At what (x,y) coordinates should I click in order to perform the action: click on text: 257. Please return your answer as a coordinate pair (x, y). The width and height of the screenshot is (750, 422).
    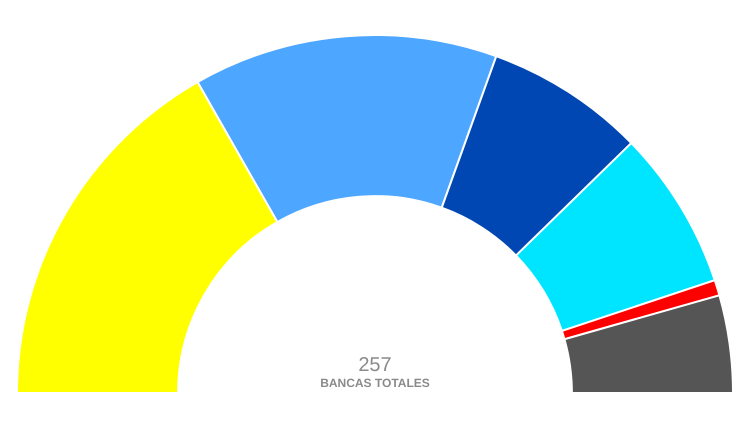
    Looking at the image, I should click on (375, 365).